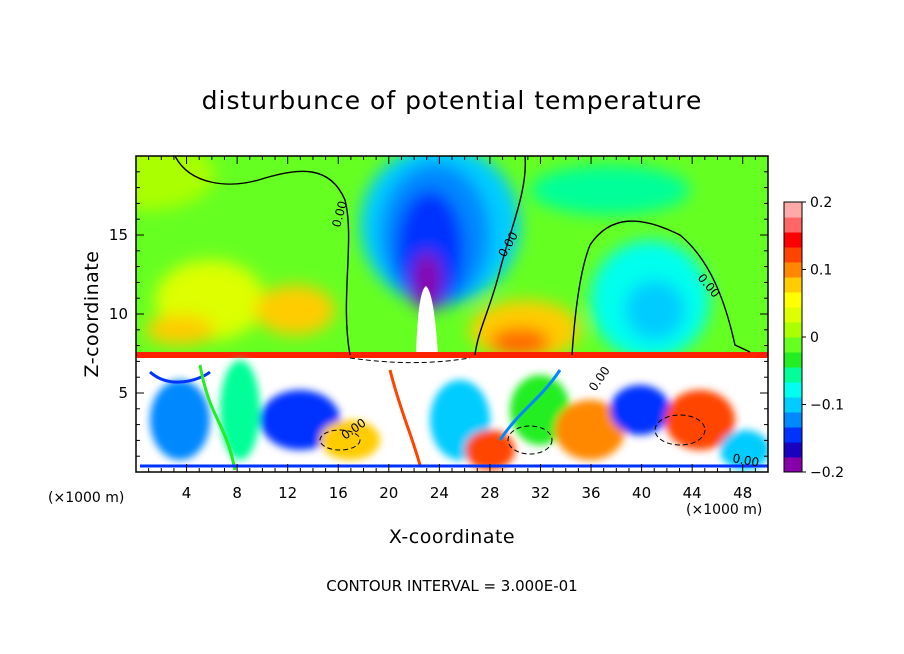 The image size is (904, 654). I want to click on lower-layer-patches, so click(459, 415).